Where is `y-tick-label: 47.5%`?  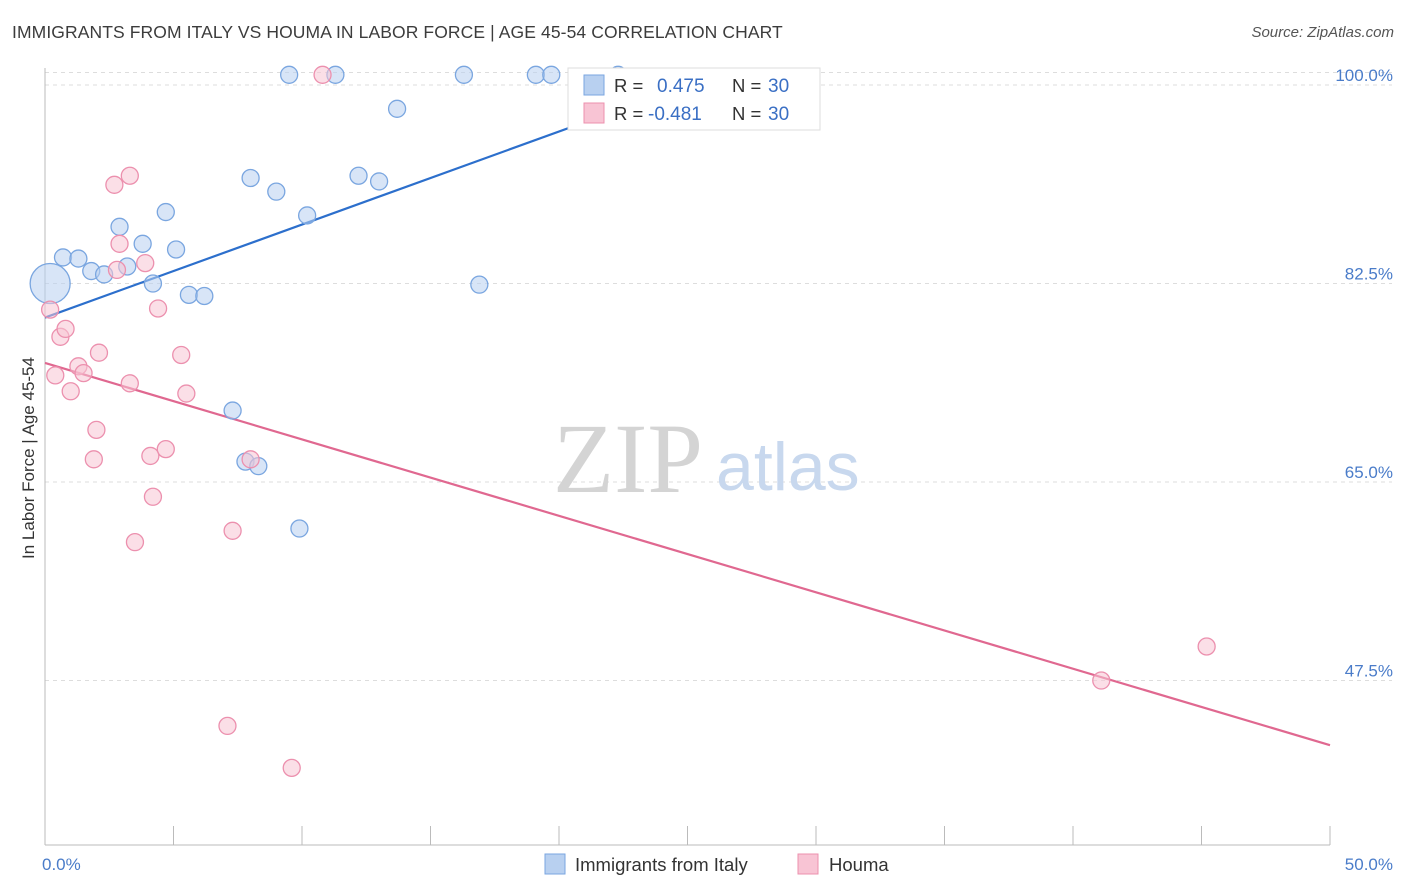
y-tick-label: 47.5% is located at coordinates (1369, 671).